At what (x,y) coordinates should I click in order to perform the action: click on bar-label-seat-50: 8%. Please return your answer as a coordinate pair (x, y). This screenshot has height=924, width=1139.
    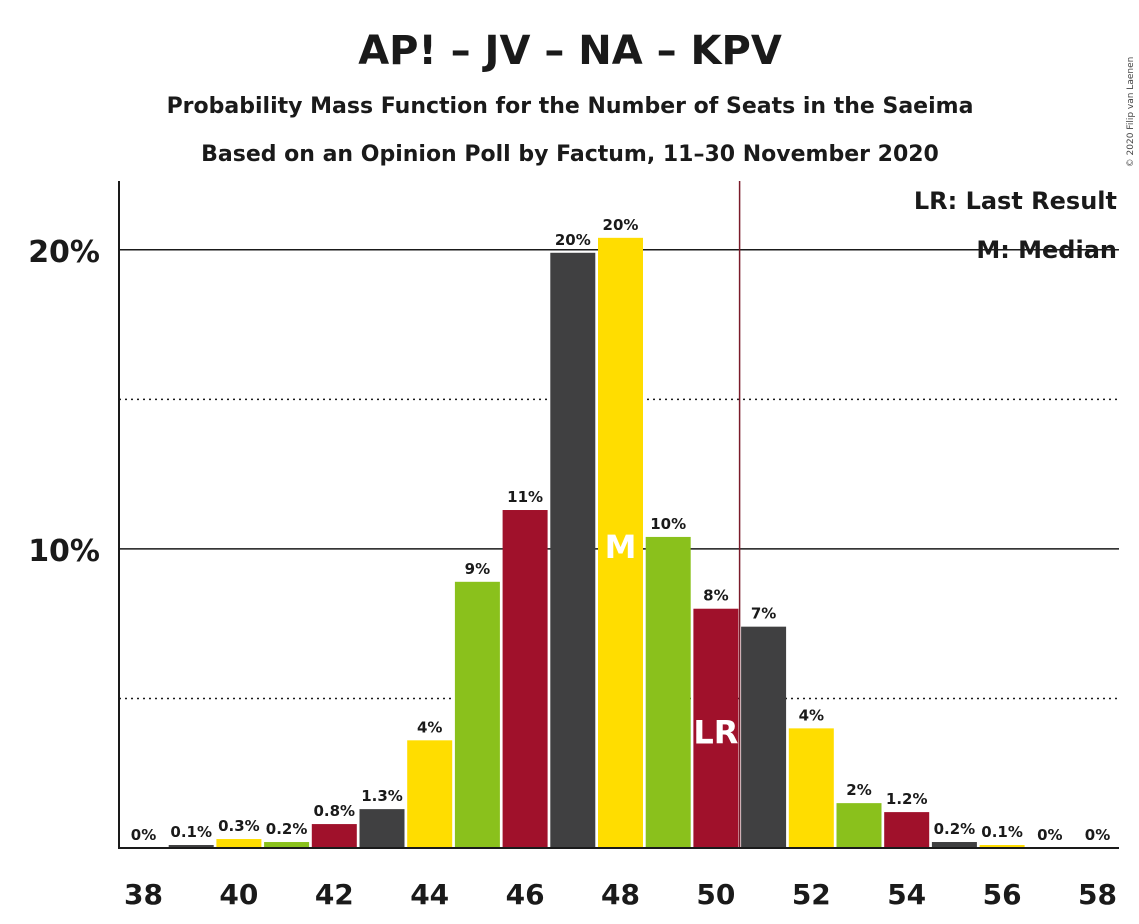
    Looking at the image, I should click on (715, 596).